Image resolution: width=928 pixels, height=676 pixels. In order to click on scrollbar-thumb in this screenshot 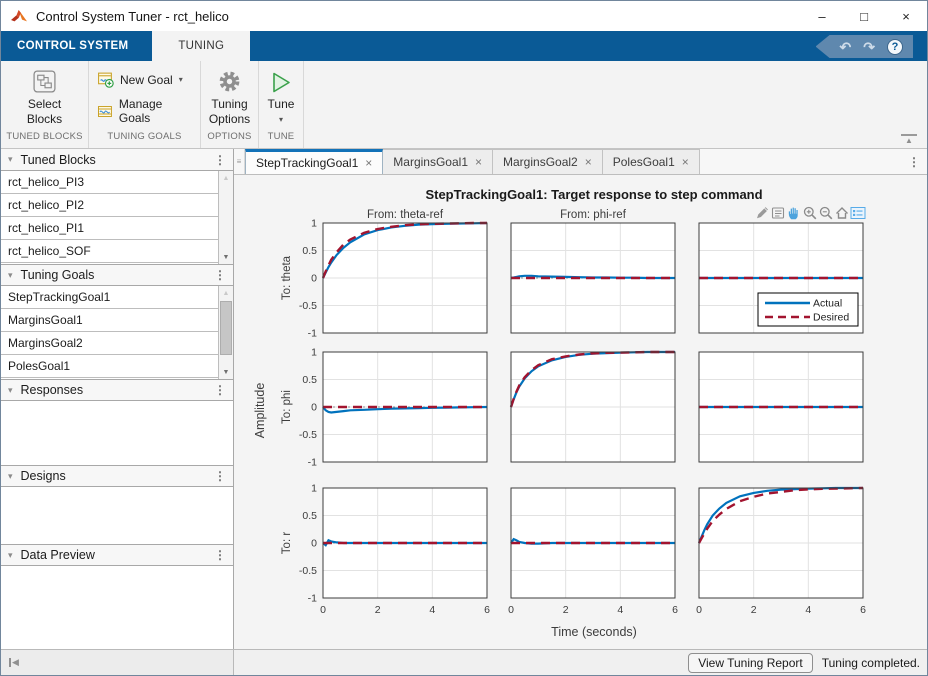, I will do `click(226, 328)`.